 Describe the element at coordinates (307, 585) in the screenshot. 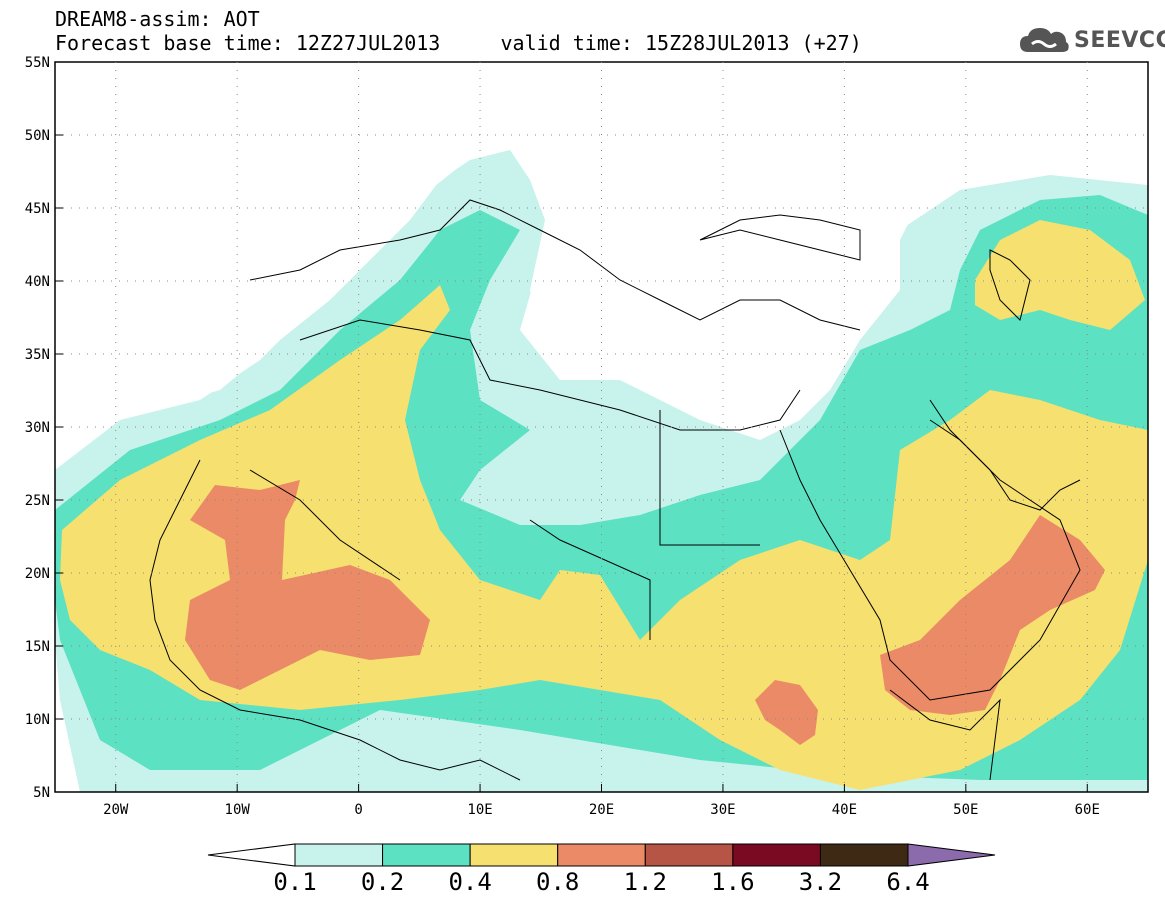

I see `aot-band-0.8-sahara` at that location.